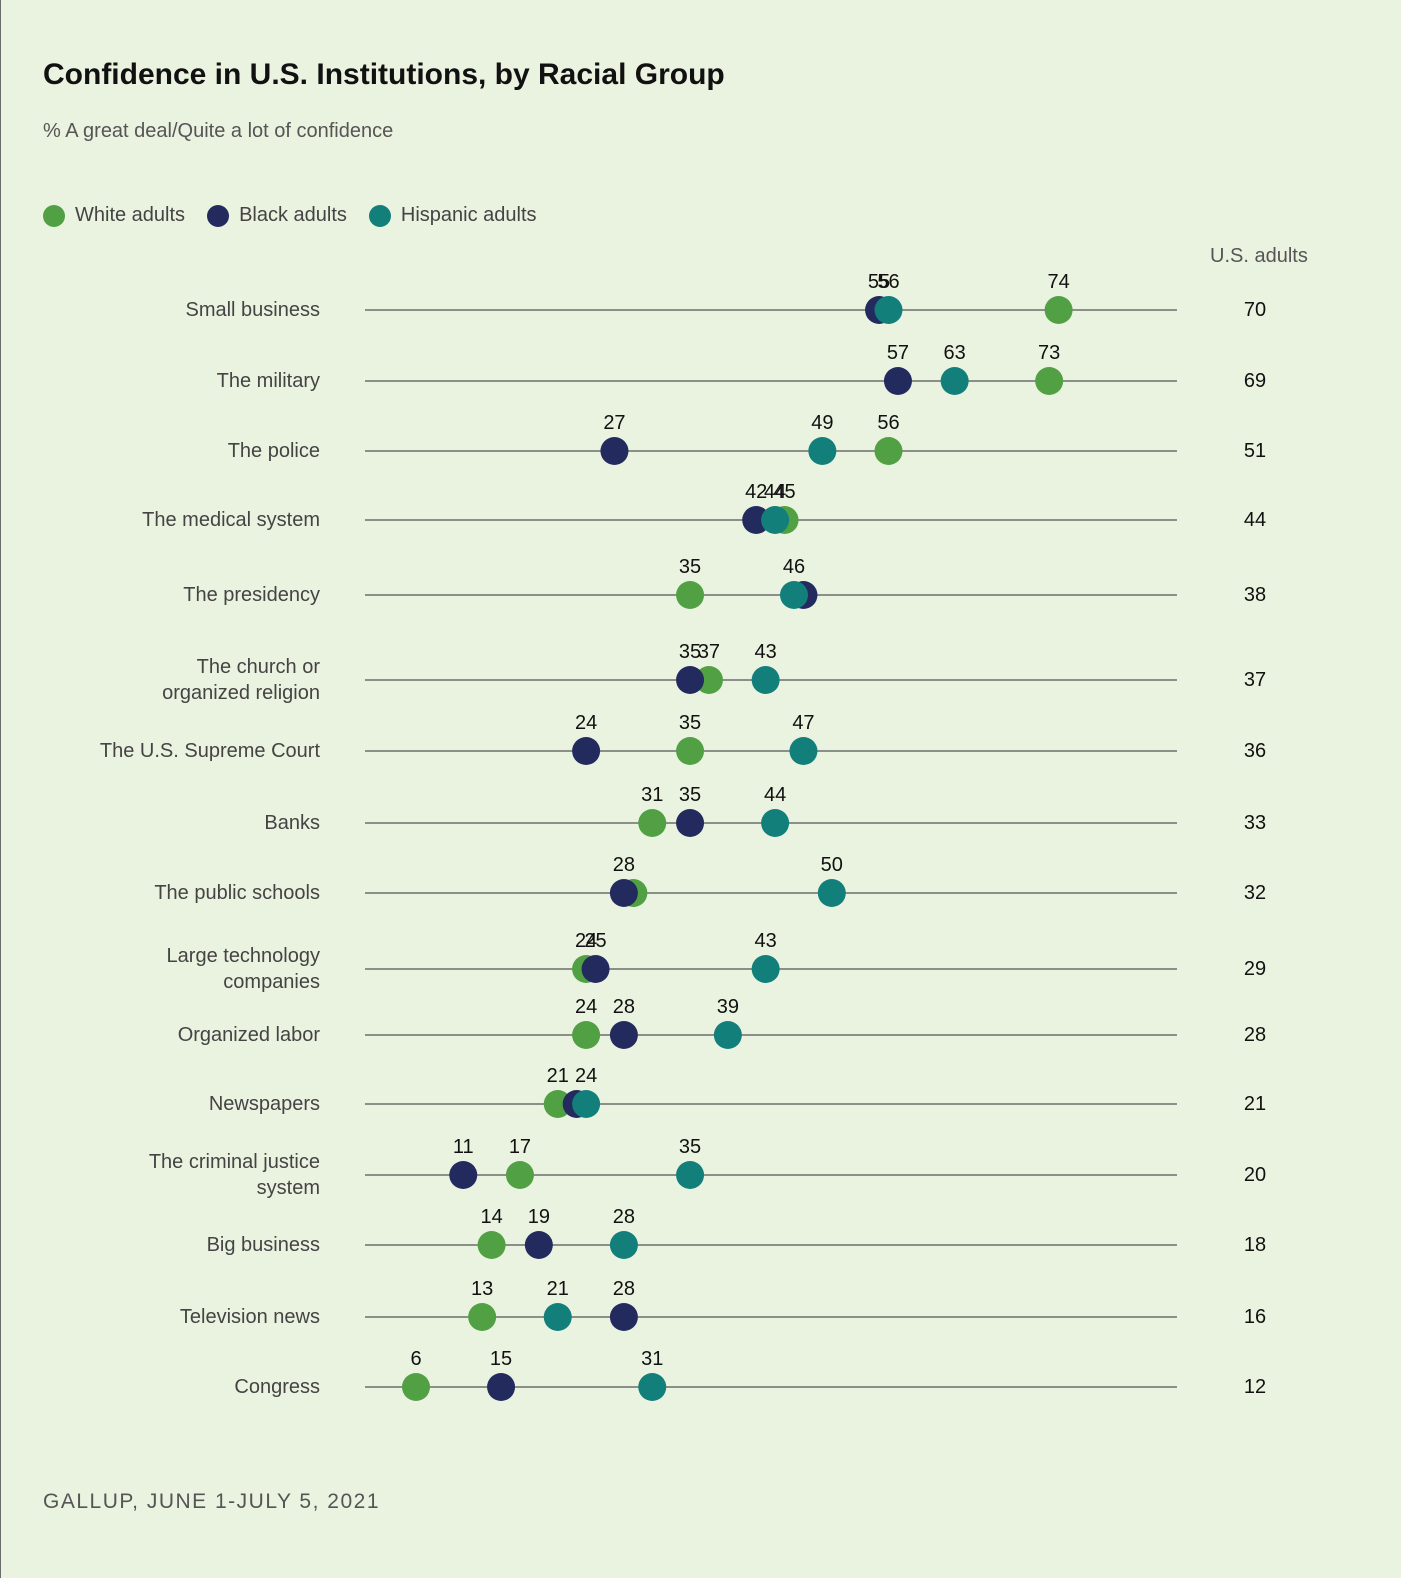 This screenshot has height=1578, width=1401. I want to click on chart-row: The criminal justice system 11 17 35 20, so click(707, 1167).